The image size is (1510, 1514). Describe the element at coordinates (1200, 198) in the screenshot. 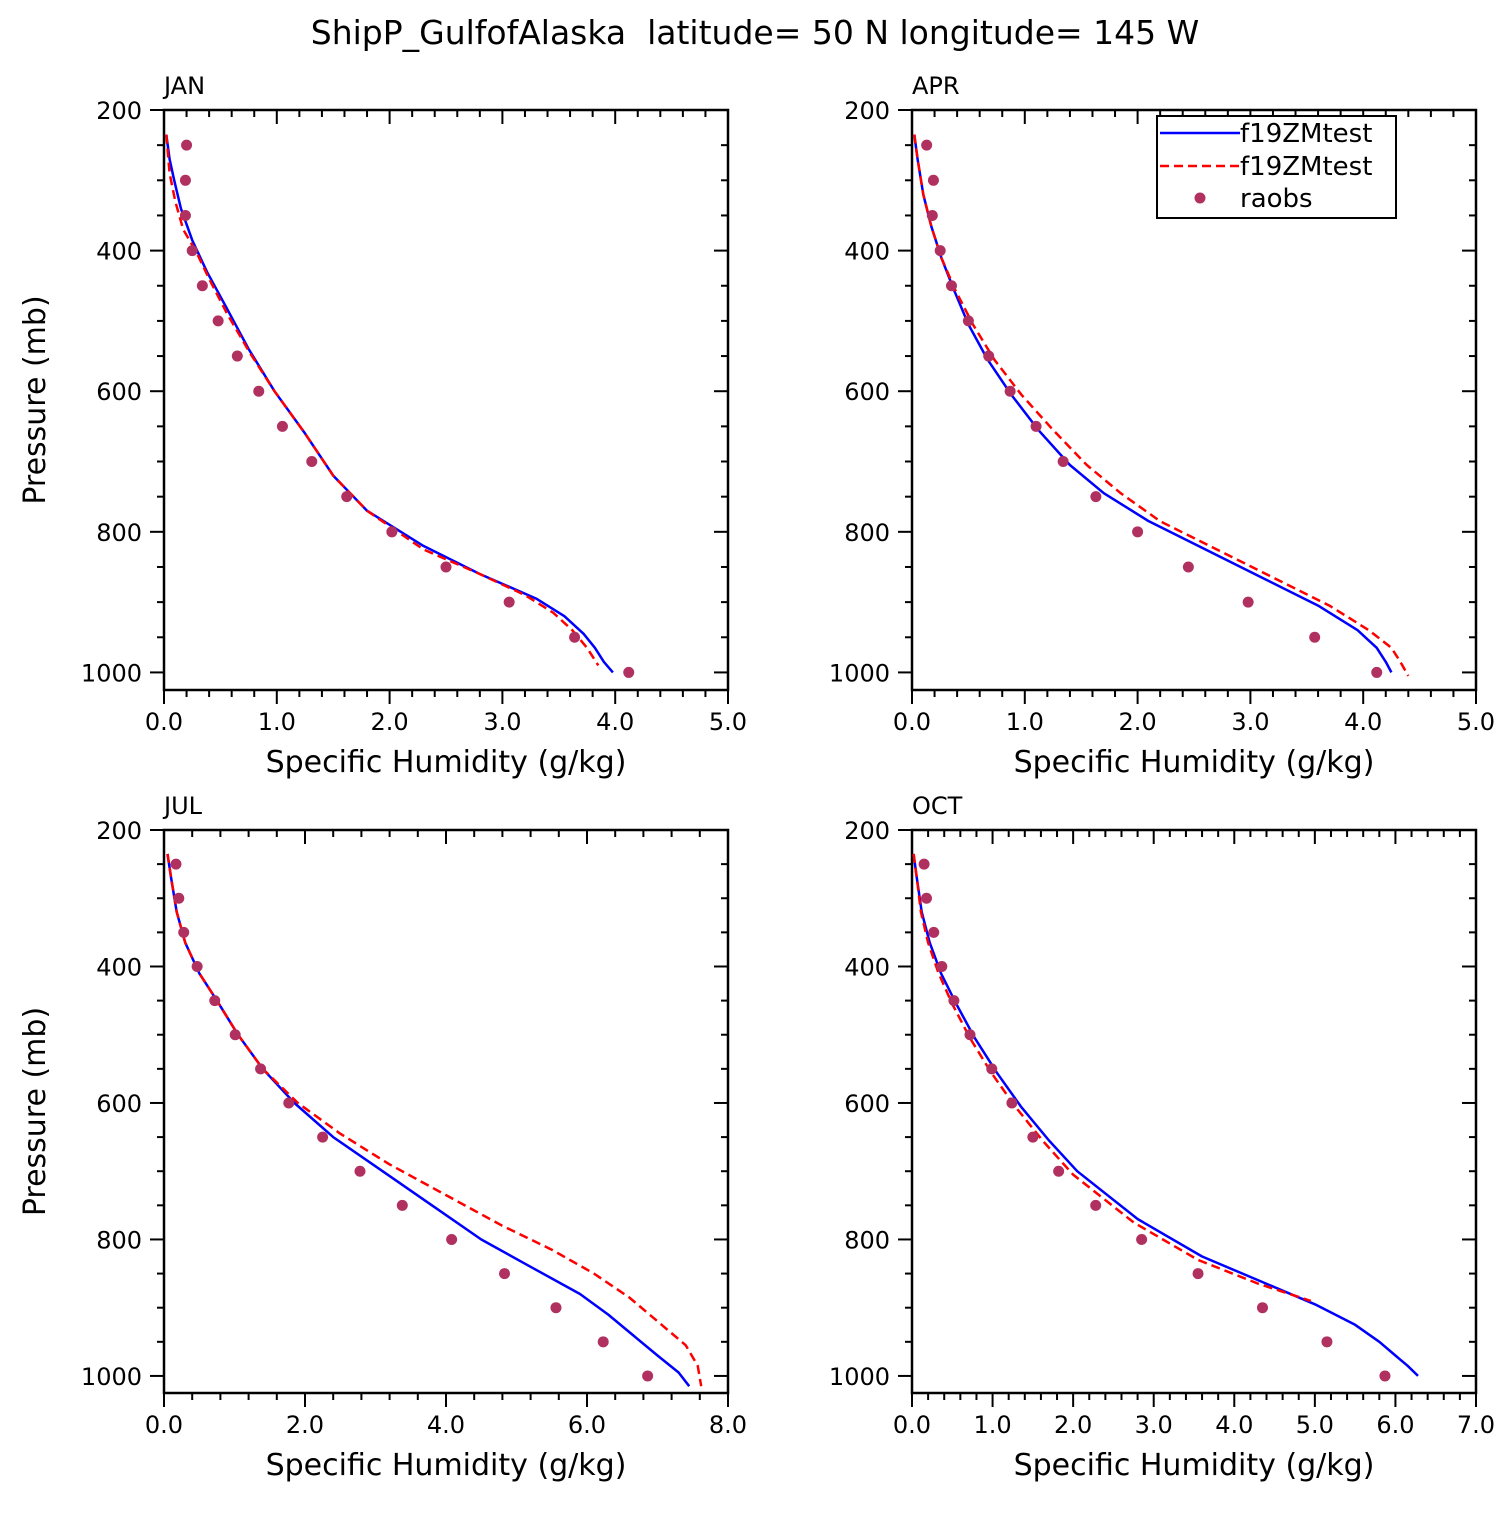

I see `legend-marker` at that location.